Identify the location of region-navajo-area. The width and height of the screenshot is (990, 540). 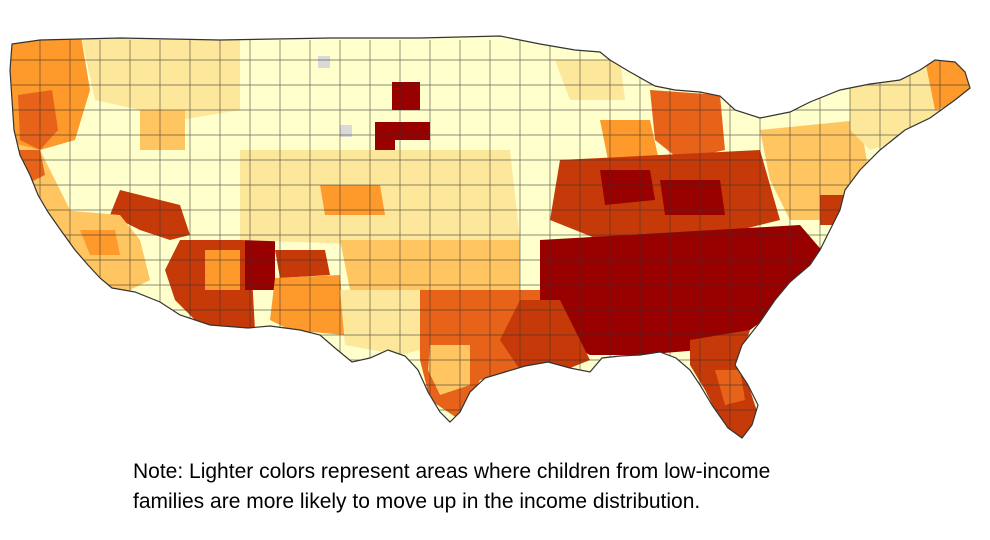
(260, 264).